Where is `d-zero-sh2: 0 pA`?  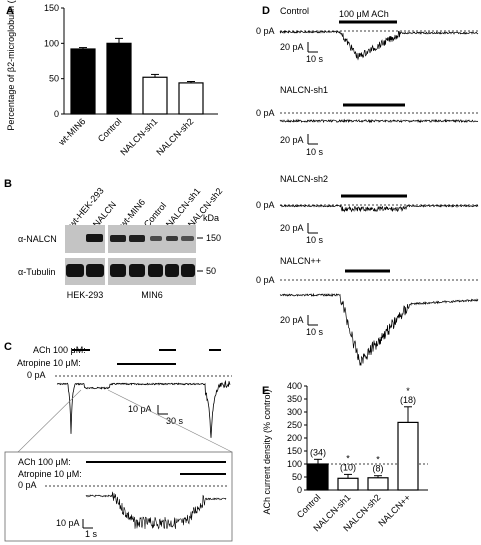 d-zero-sh2: 0 pA is located at coordinates (265, 205).